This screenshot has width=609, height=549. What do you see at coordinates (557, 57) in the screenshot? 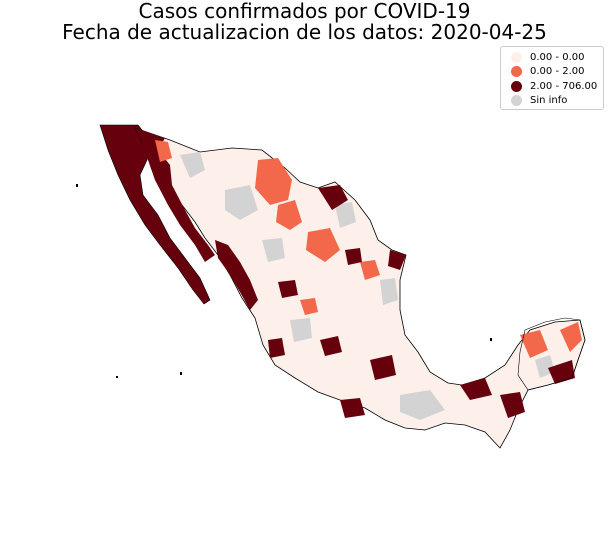
I see `legend-label: 0.00 - 0.00` at bounding box center [557, 57].